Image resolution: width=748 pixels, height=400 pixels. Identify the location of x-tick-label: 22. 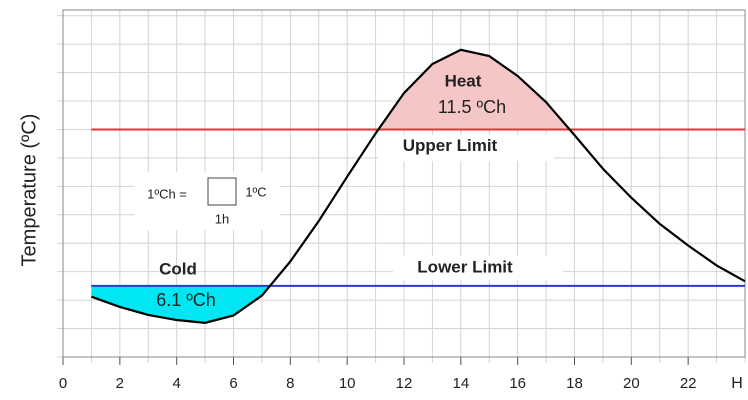
(688, 383).